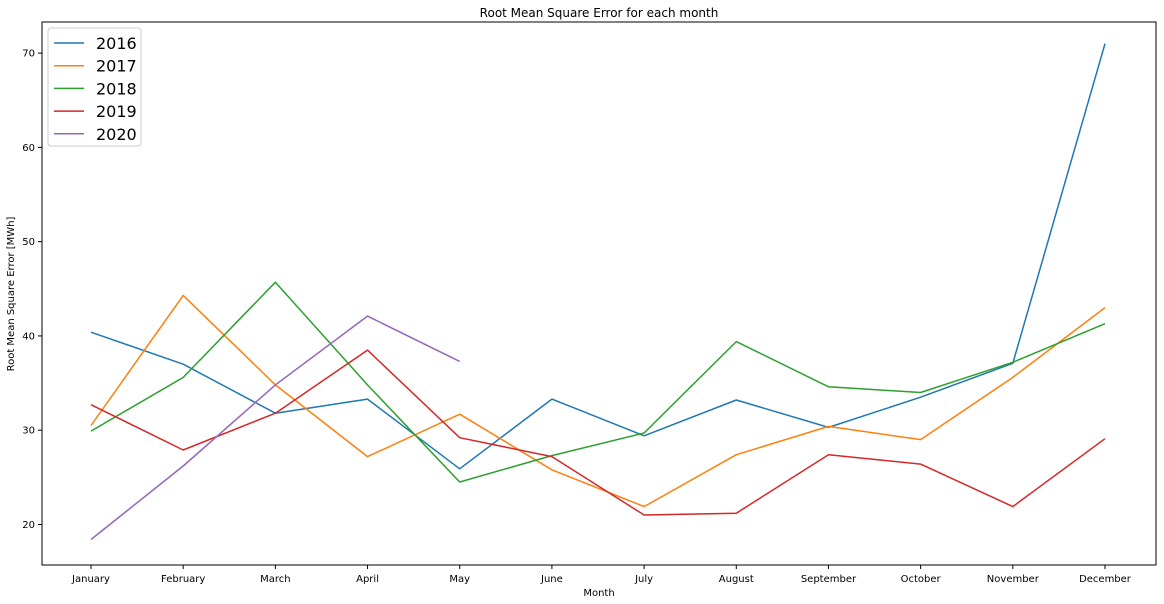  Describe the element at coordinates (116, 43) in the screenshot. I see `legend-label: 2016` at that location.